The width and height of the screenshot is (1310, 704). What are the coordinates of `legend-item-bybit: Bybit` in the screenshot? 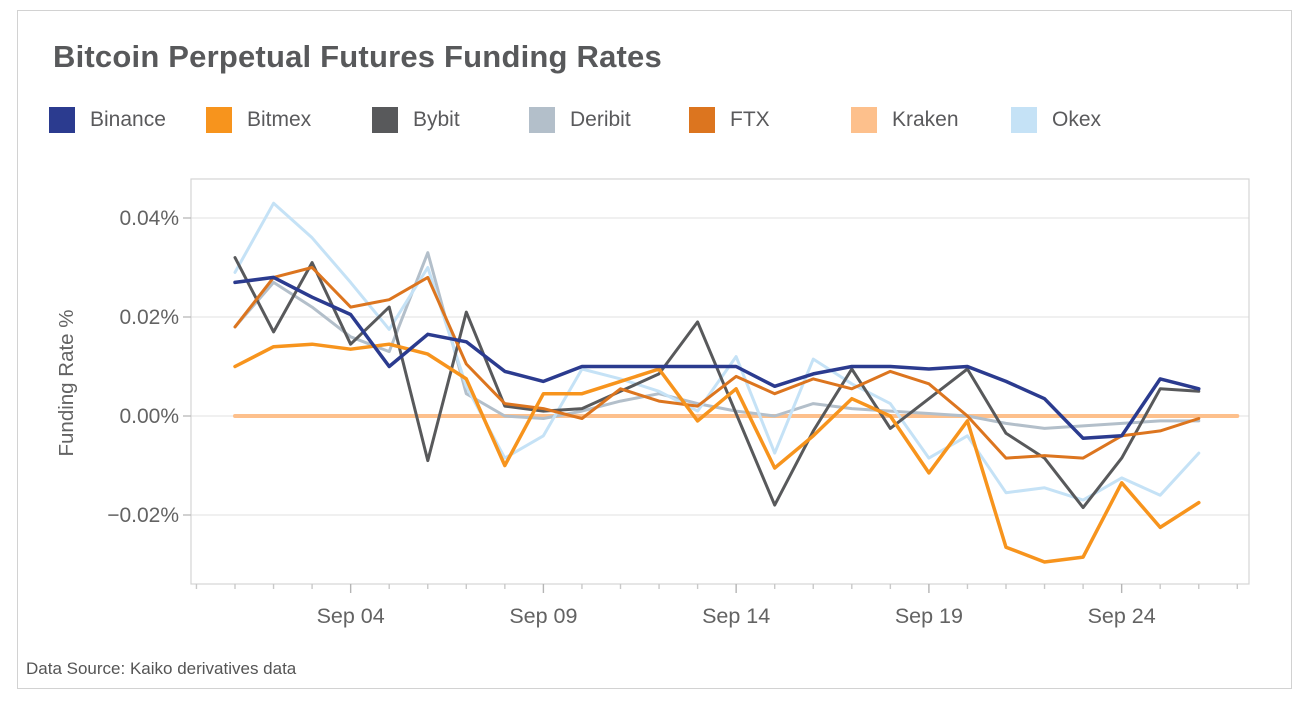 It's located at (416, 120).